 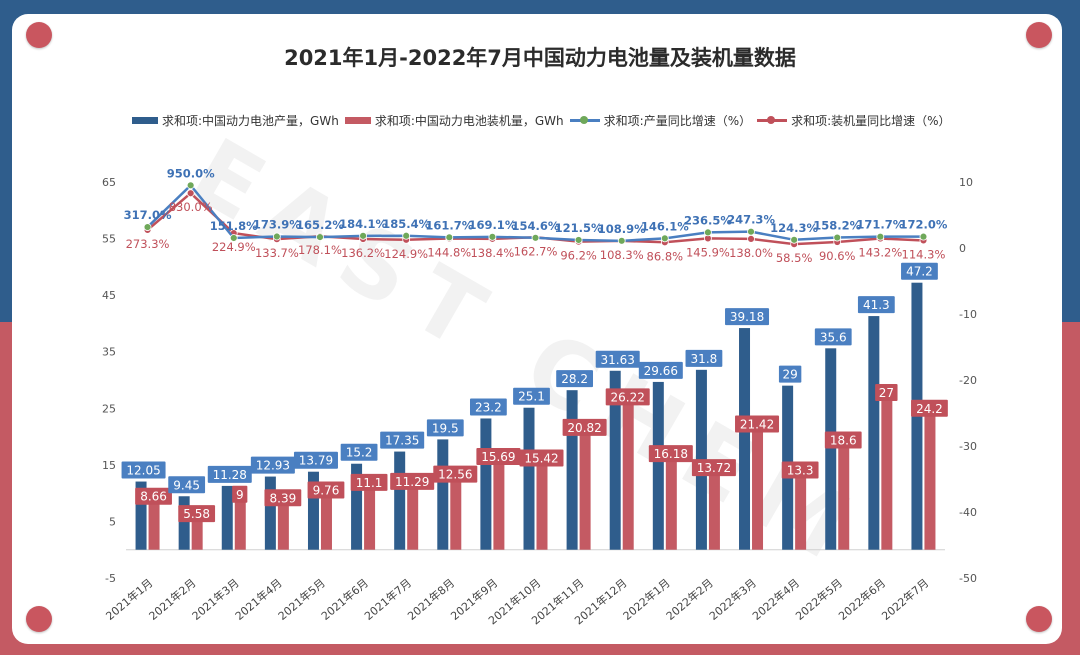 I want to click on installed-growth-label: 162.7%, so click(x=536, y=251).